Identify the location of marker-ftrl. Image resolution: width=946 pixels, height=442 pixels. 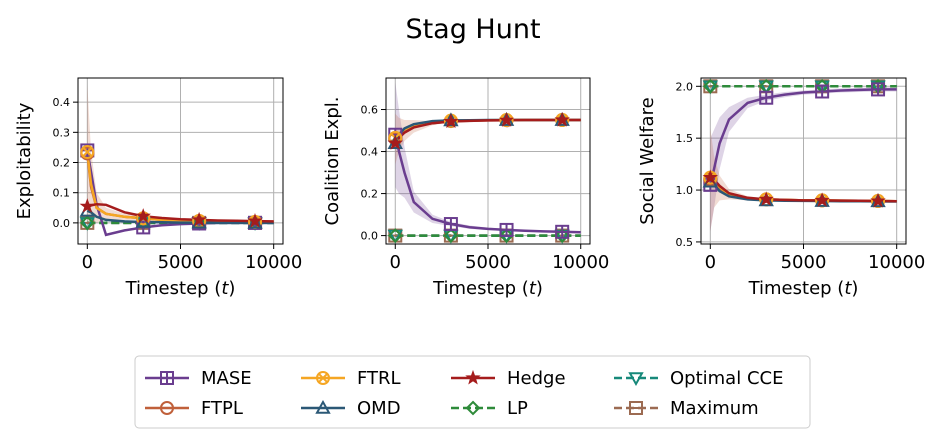
(87, 151).